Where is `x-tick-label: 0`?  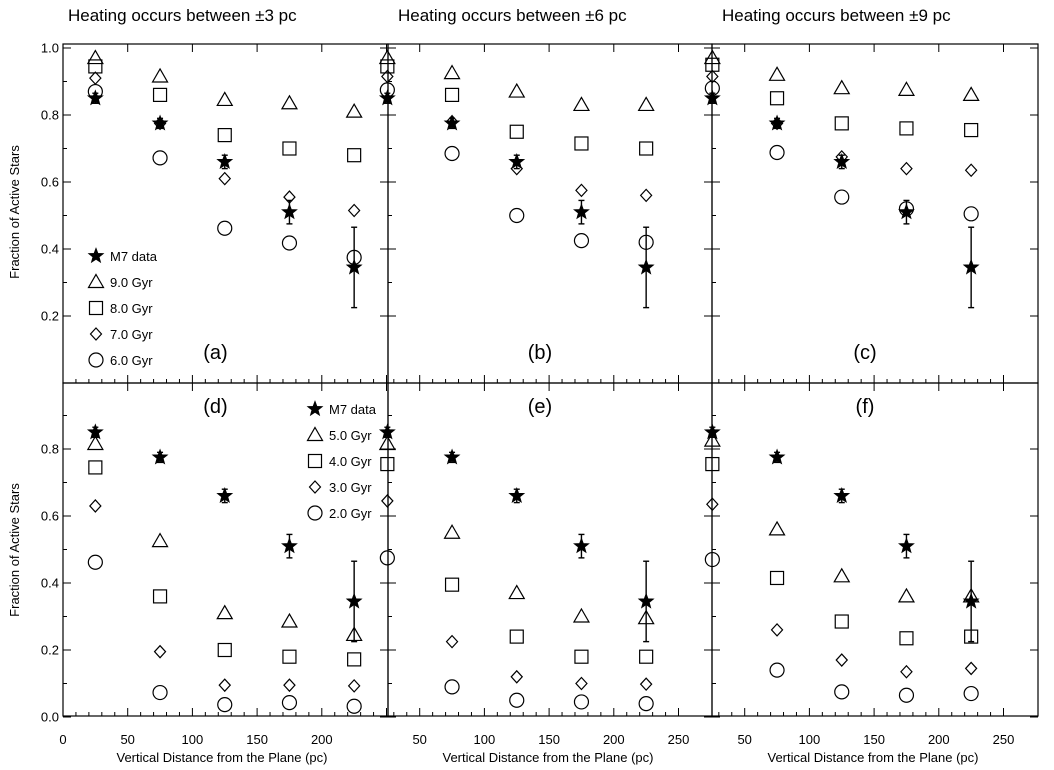
x-tick-label: 0 is located at coordinates (62, 739).